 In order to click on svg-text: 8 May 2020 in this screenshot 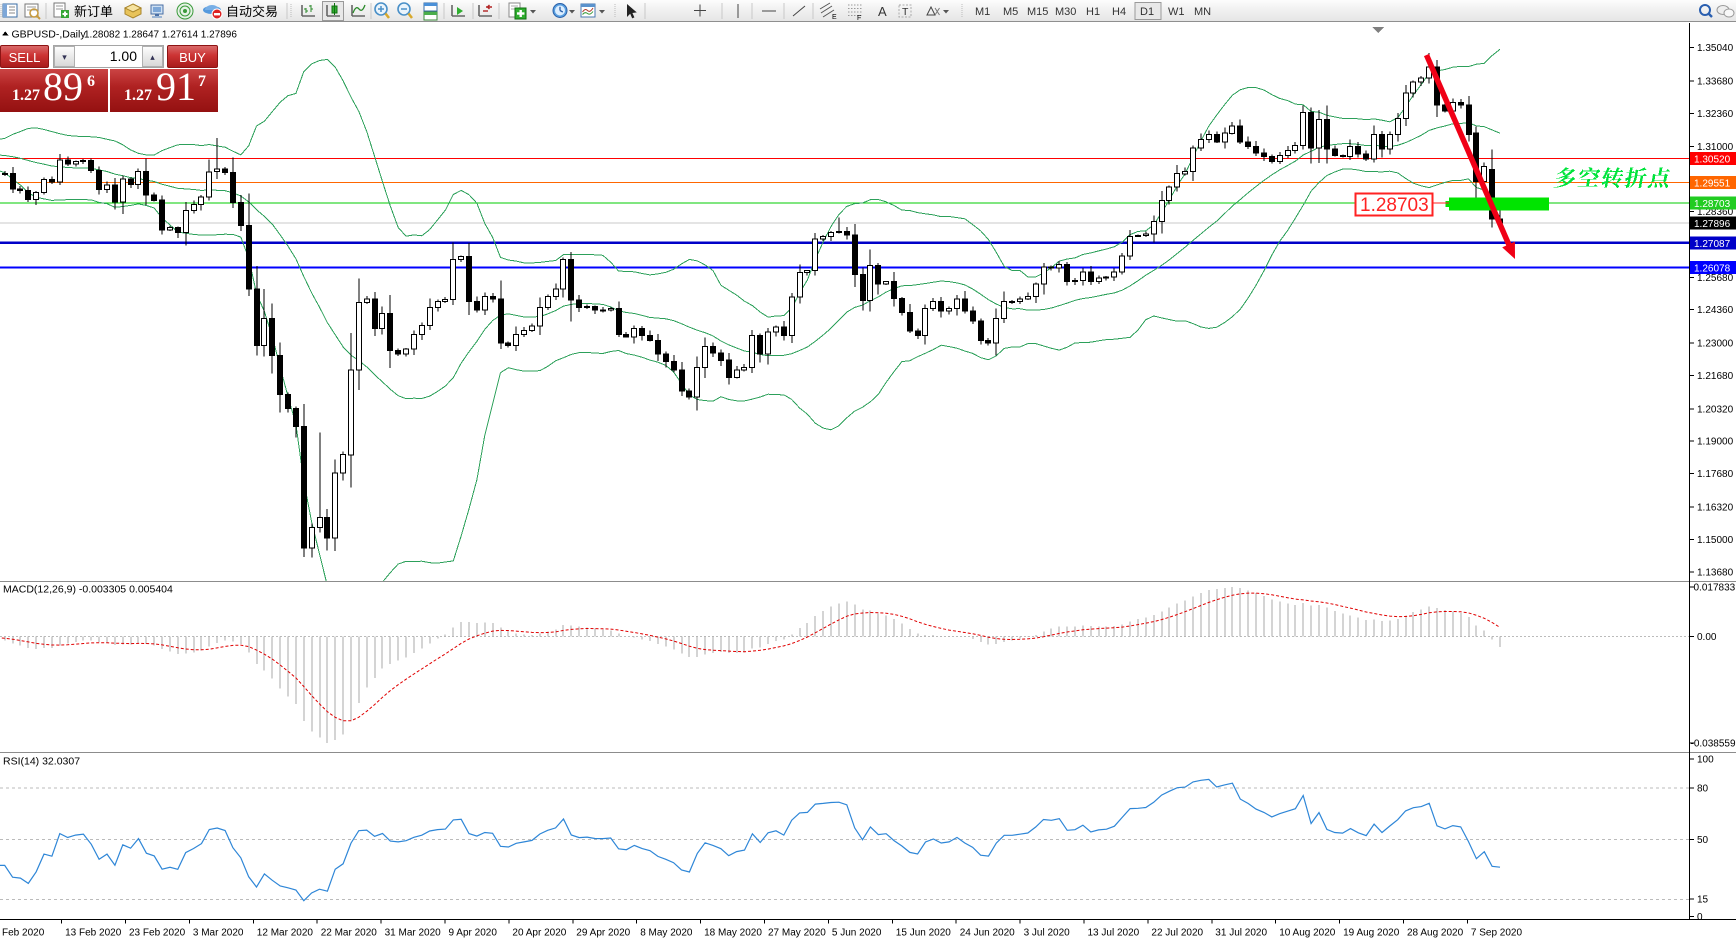, I will do `click(666, 933)`.